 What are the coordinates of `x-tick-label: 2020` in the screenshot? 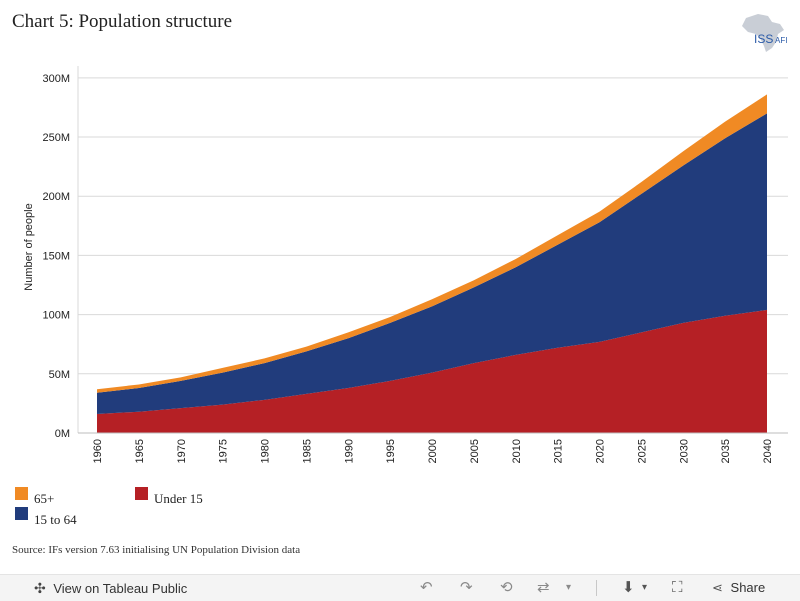 It's located at (601, 451).